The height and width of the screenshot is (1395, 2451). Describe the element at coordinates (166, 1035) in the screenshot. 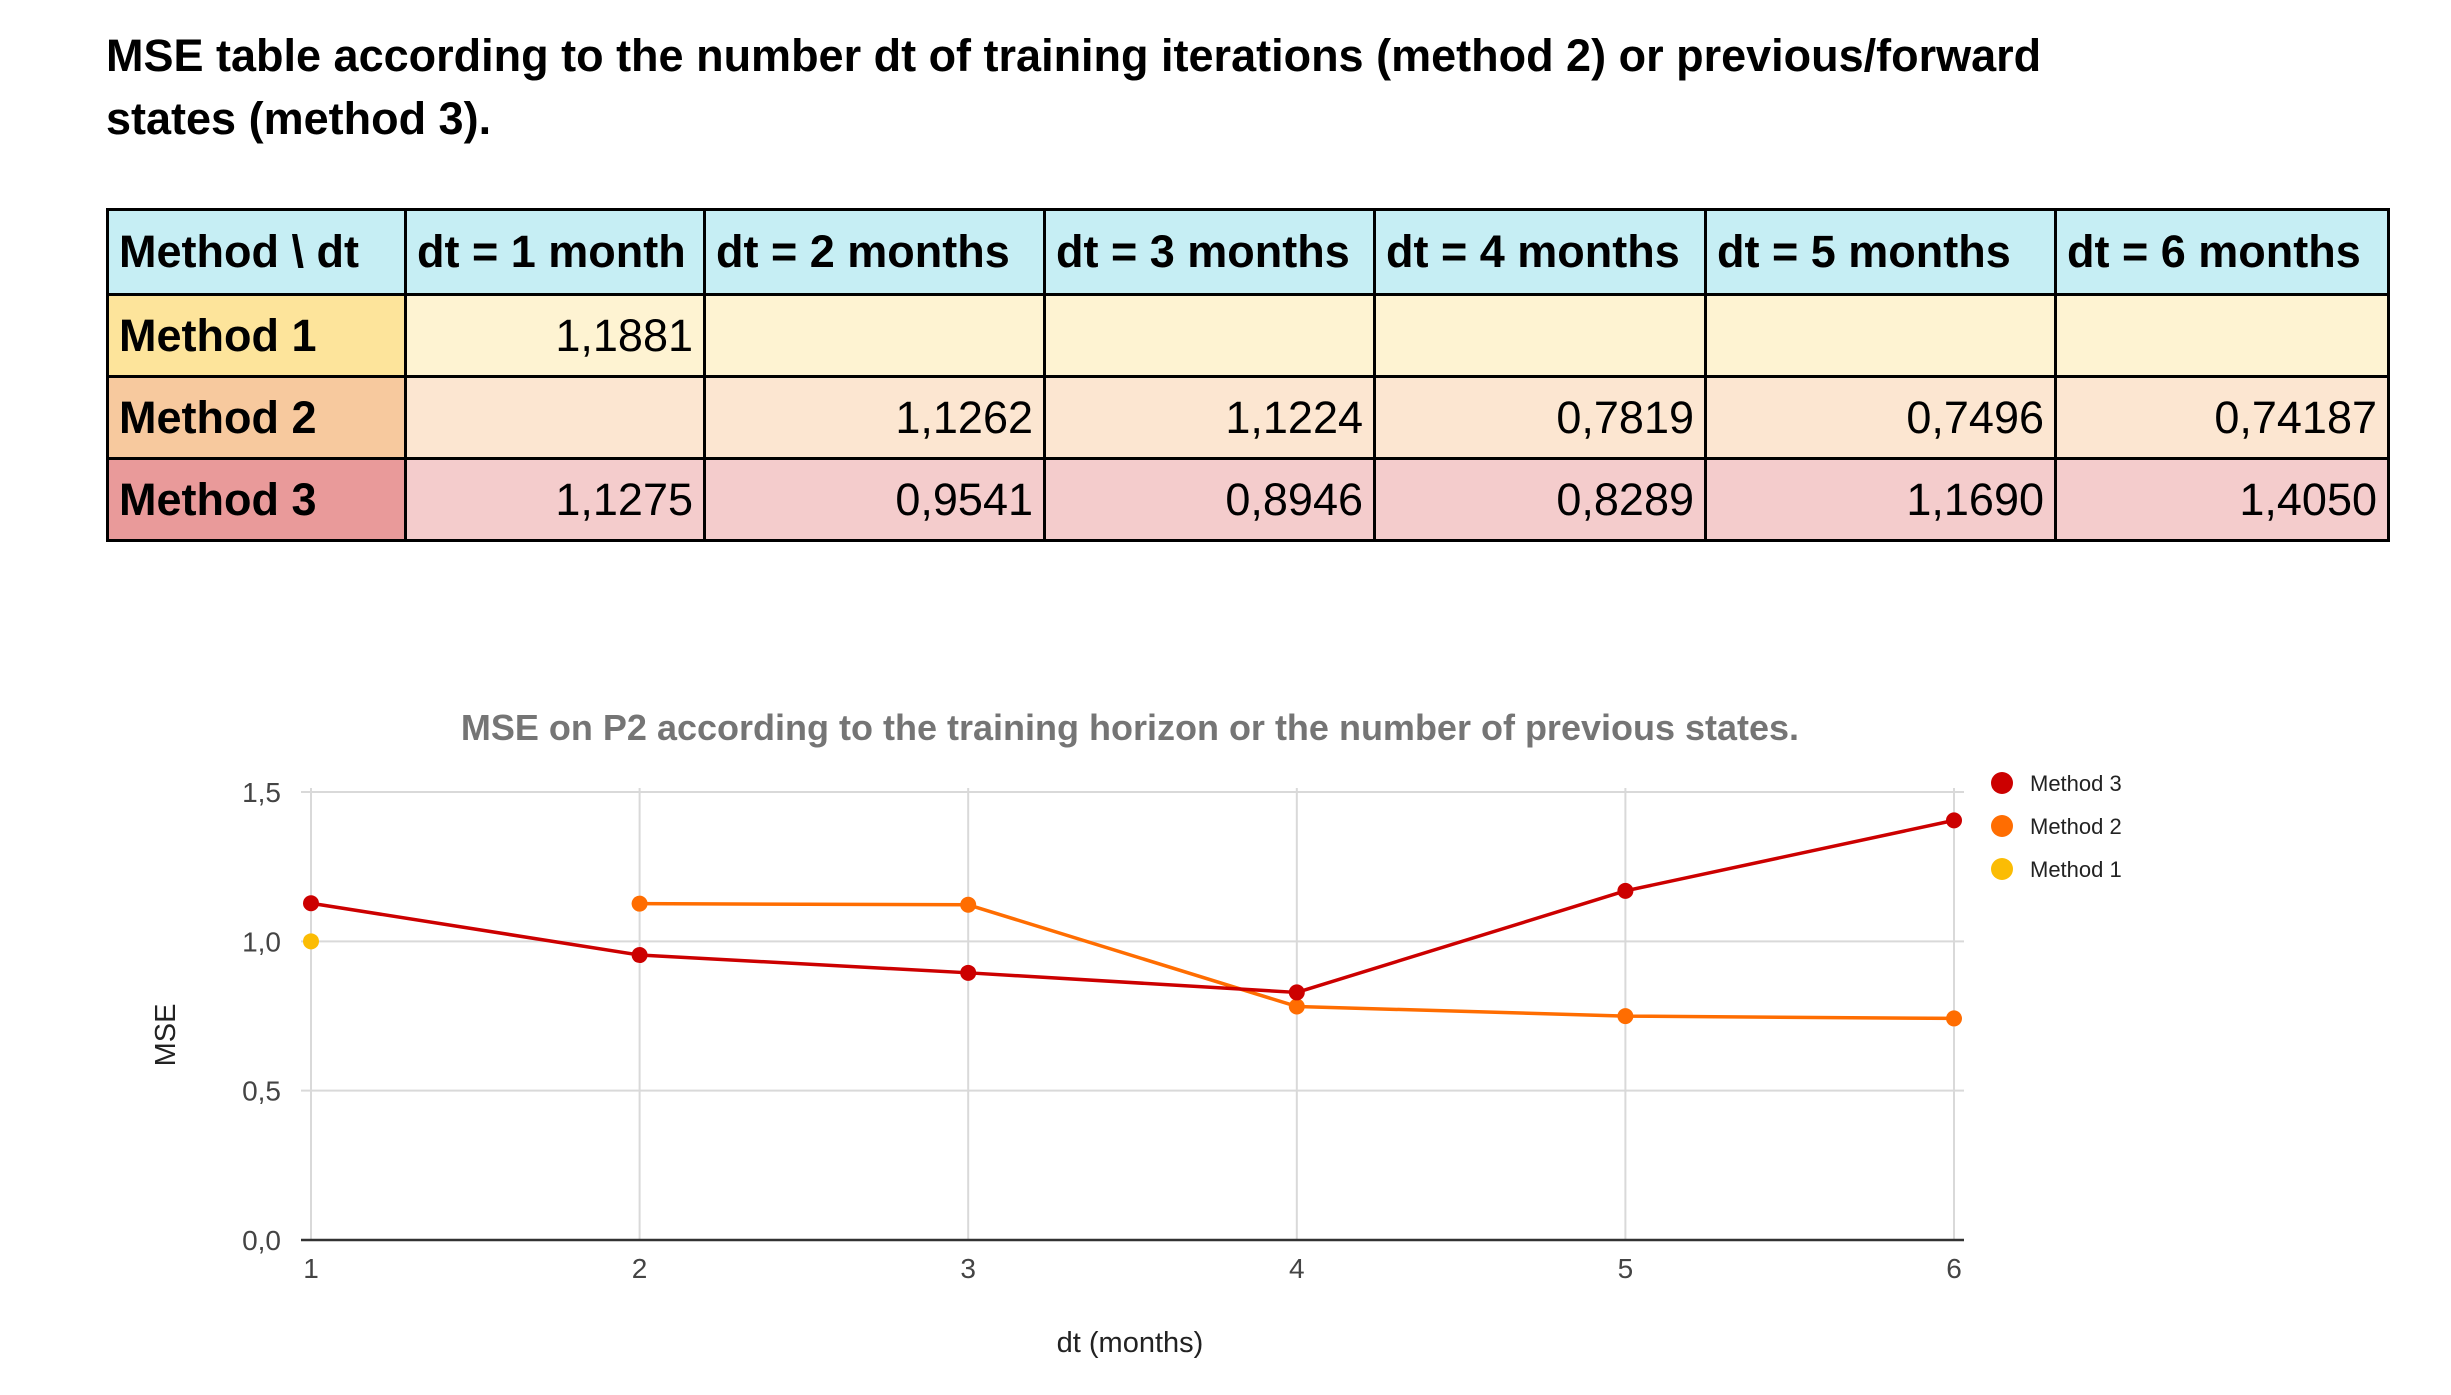

I see `y-axis-label: MSE` at that location.